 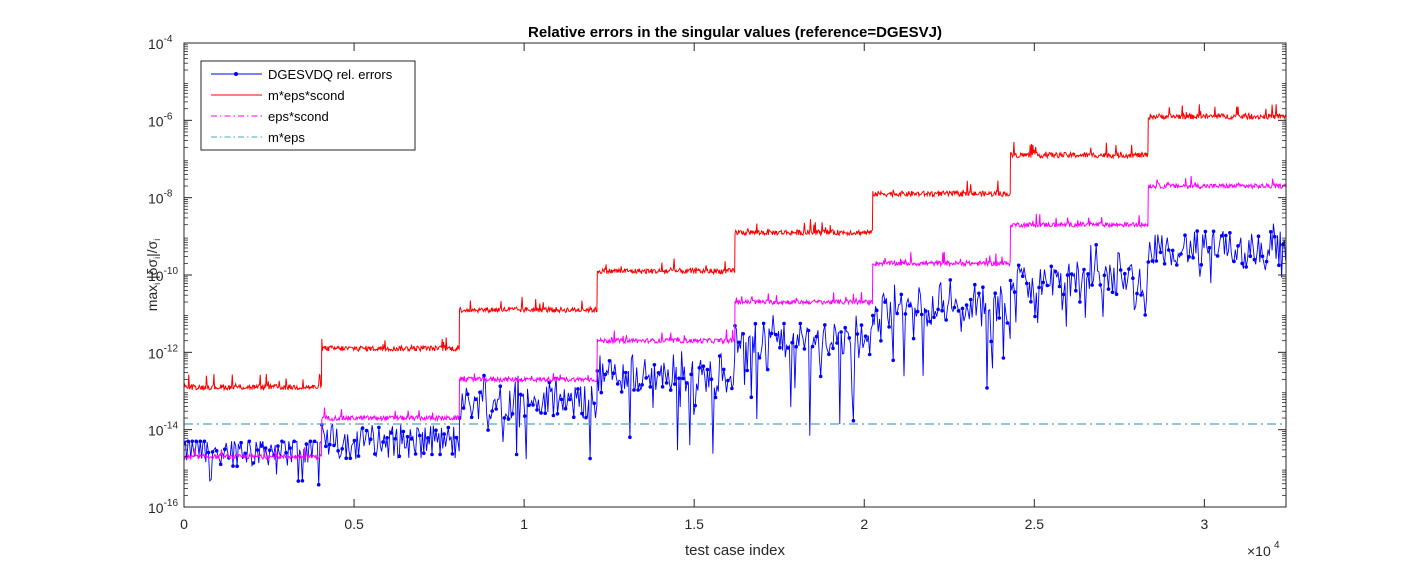 I want to click on legend-label-dgesvdq: DGESVDQ rel. errors, so click(x=330, y=74).